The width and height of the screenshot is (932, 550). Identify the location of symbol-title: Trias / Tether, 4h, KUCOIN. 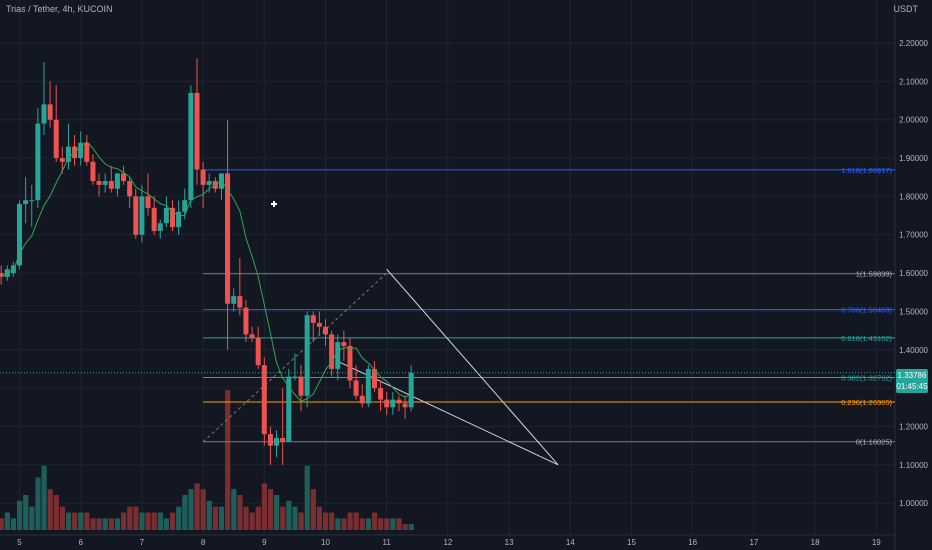
(59, 9).